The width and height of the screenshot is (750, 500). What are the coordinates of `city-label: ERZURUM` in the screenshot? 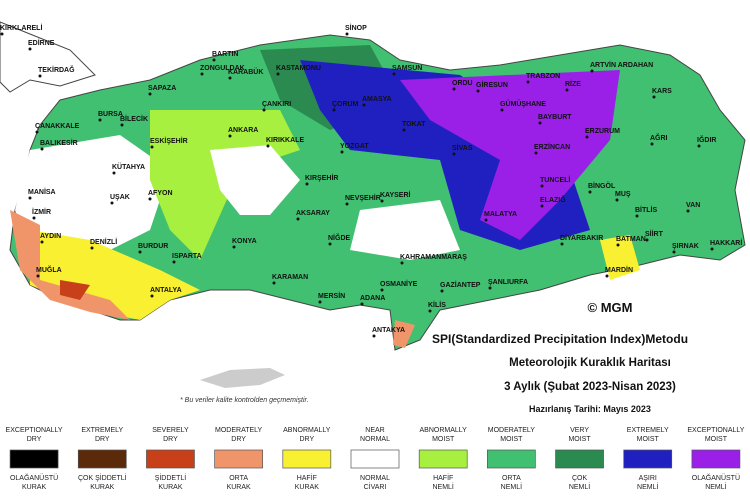 It's located at (602, 131).